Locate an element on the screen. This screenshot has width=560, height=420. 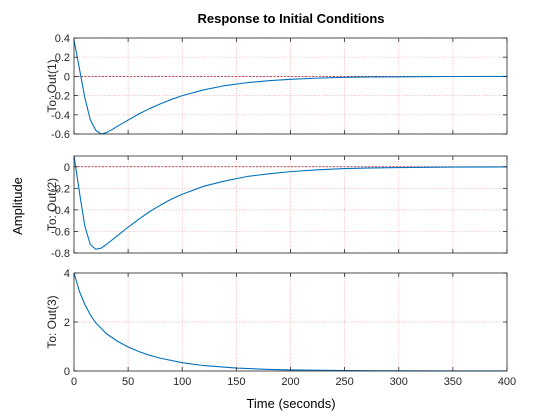
y-tick-label: -0.8 is located at coordinates (60, 254).